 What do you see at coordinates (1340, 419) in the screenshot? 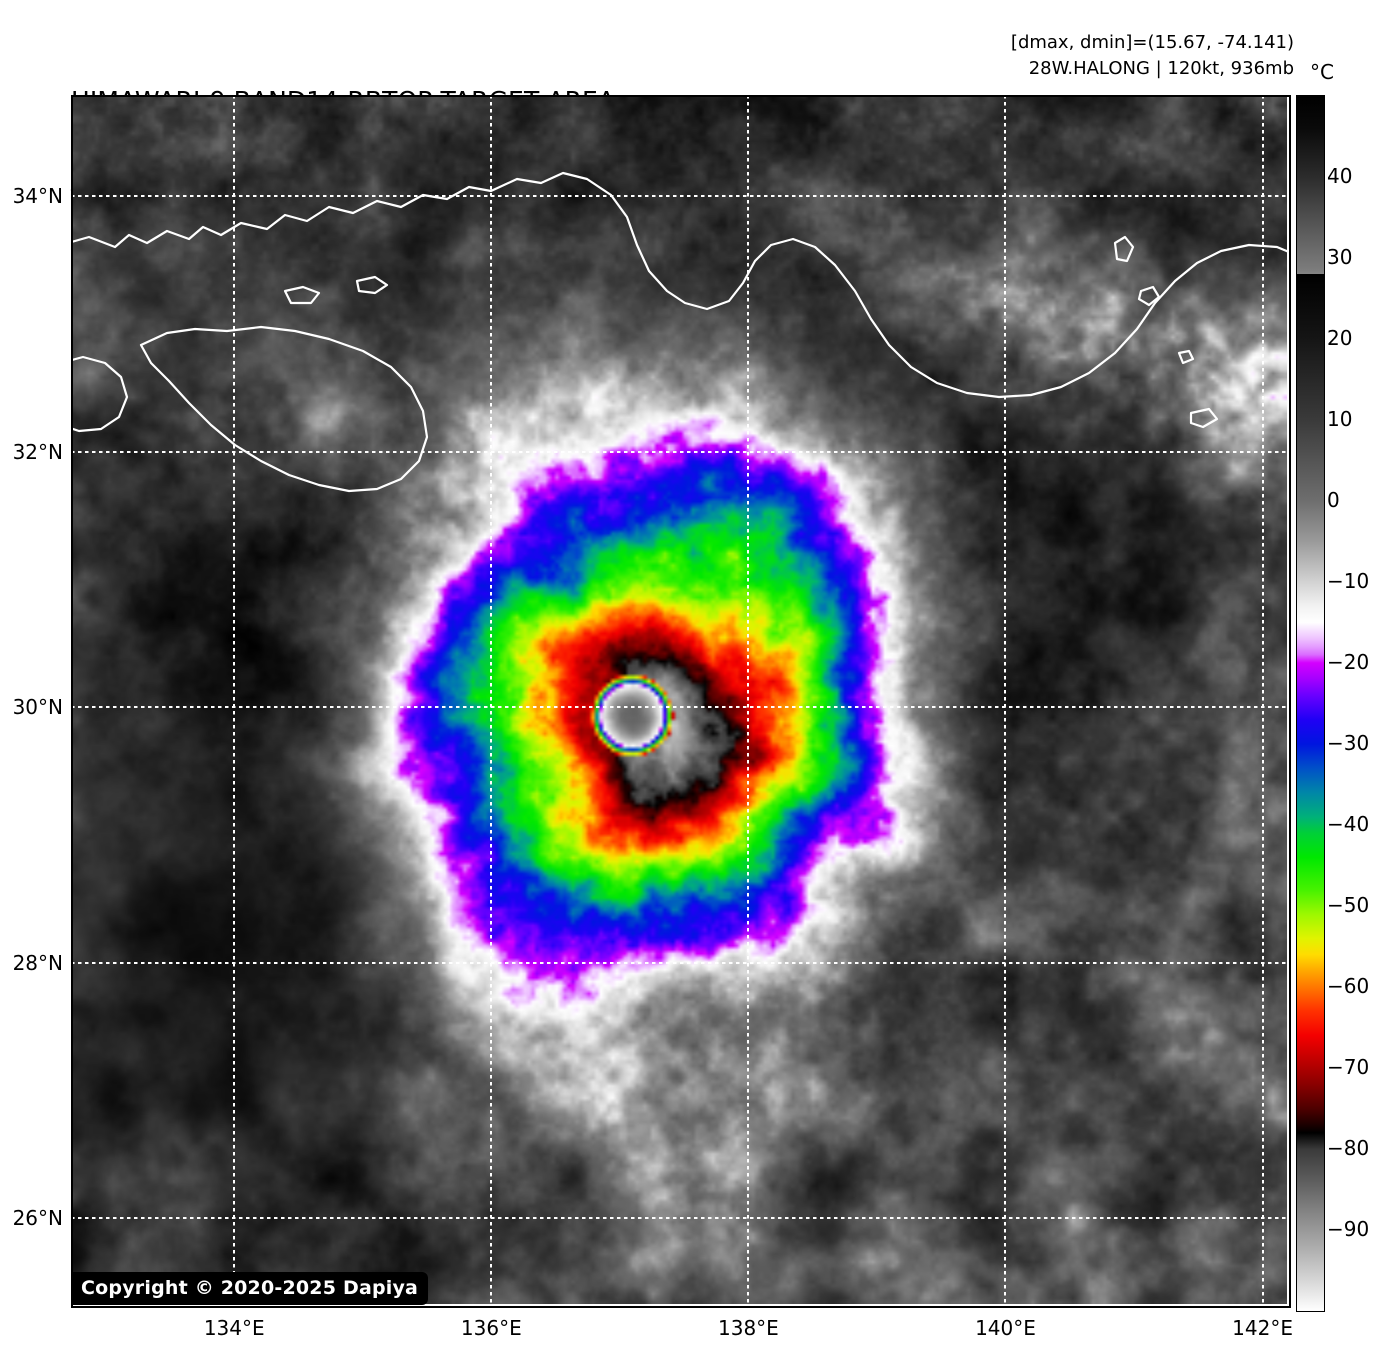
I see `colorbar-tick-label: 10` at bounding box center [1340, 419].